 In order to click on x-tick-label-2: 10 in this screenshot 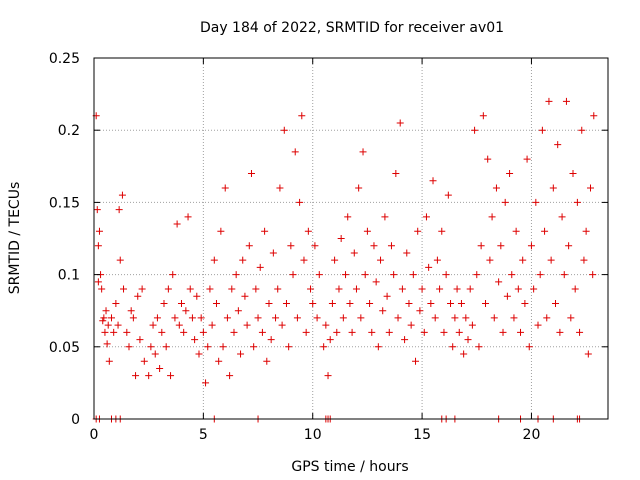, I will do `click(313, 435)`.